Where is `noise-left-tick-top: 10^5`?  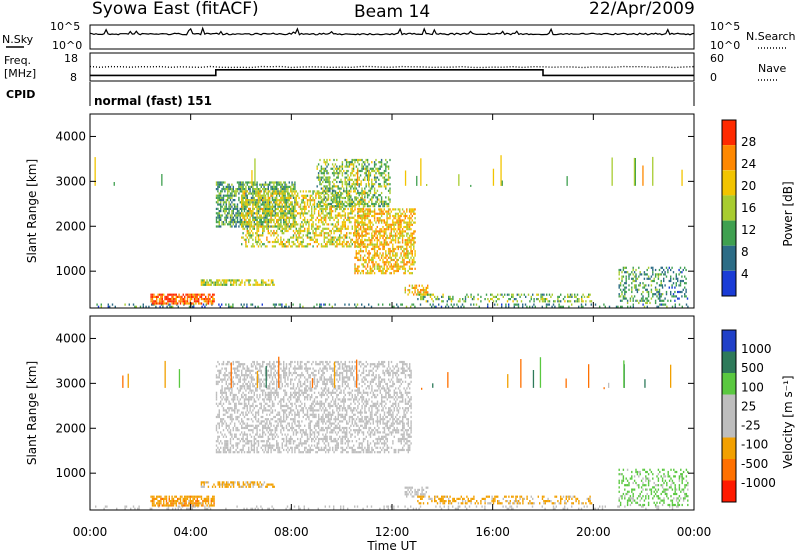
noise-left-tick-top: 10^5 is located at coordinates (65, 26).